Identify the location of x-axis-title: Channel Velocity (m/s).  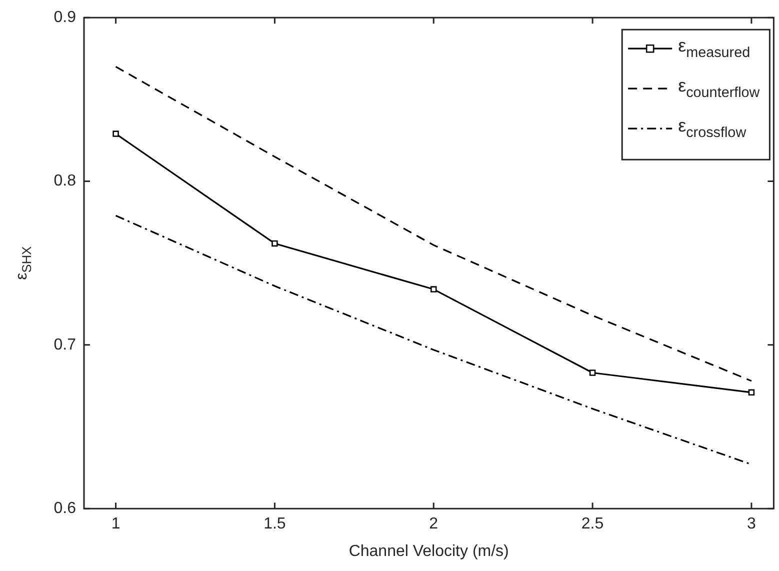
(428, 551).